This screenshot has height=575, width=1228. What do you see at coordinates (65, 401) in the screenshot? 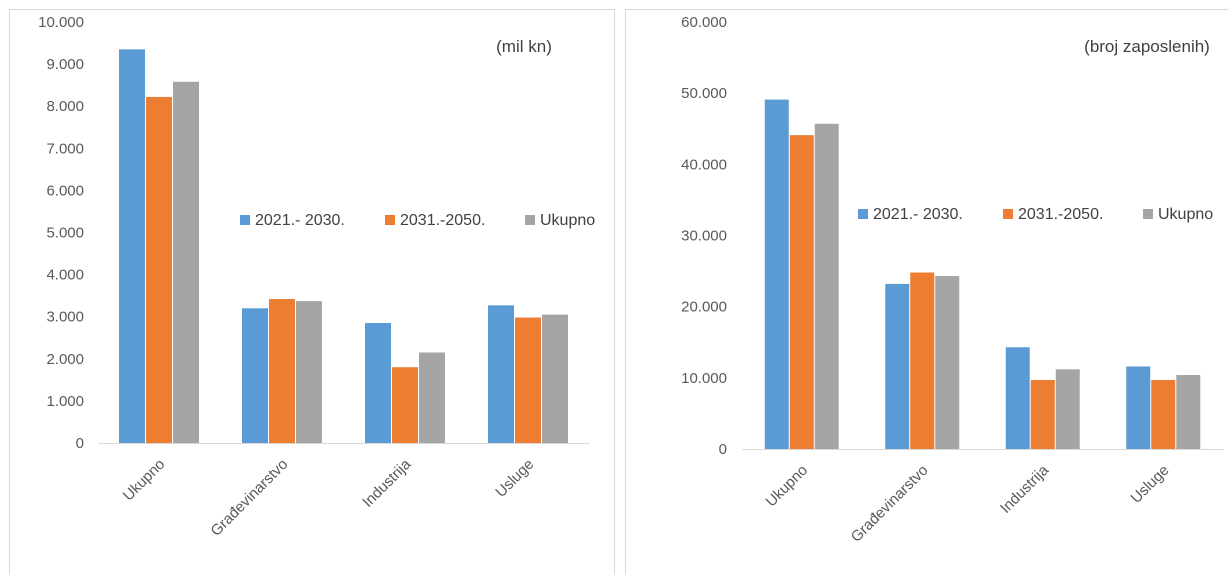
I see `y-tick-label: 1.000` at bounding box center [65, 401].